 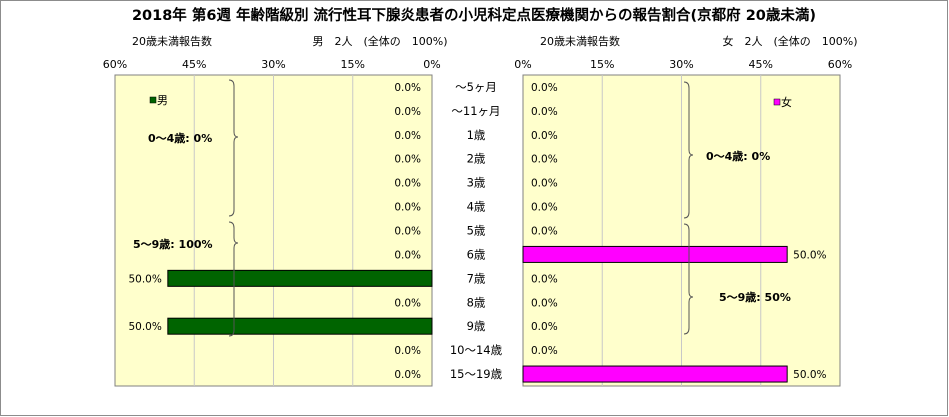 I want to click on category-label: 6歳, so click(x=476, y=254).